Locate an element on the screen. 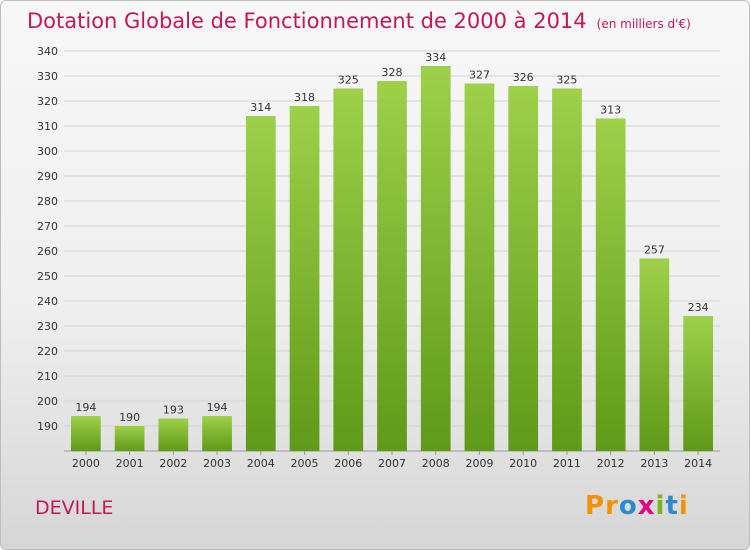 The width and height of the screenshot is (750, 550). commune-name: DEVILLE is located at coordinates (74, 508).